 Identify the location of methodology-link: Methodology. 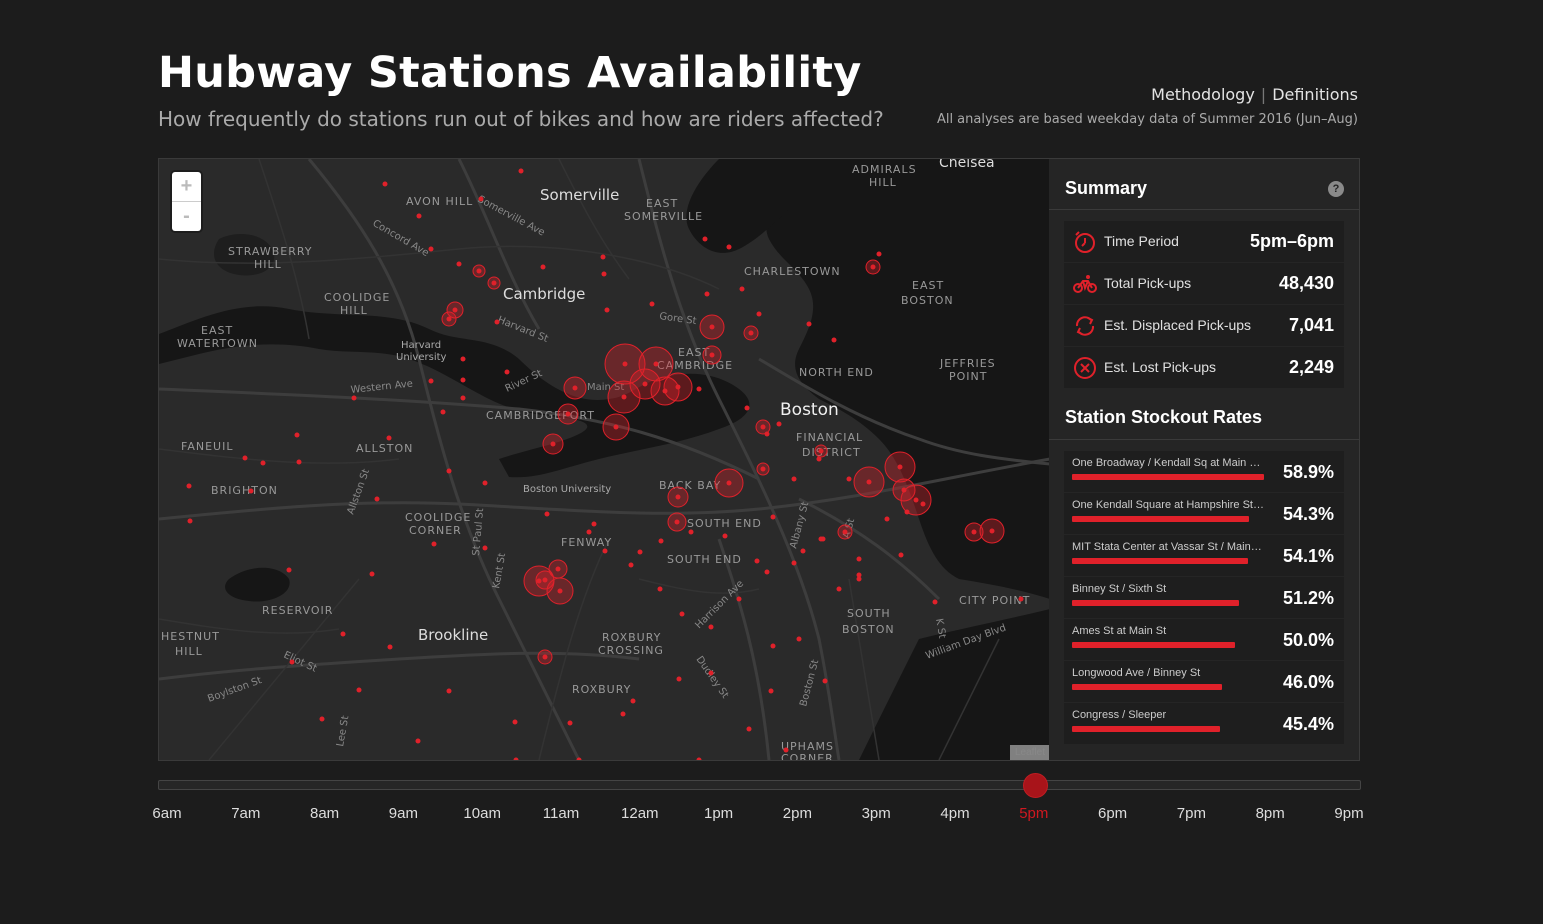
(1203, 94).